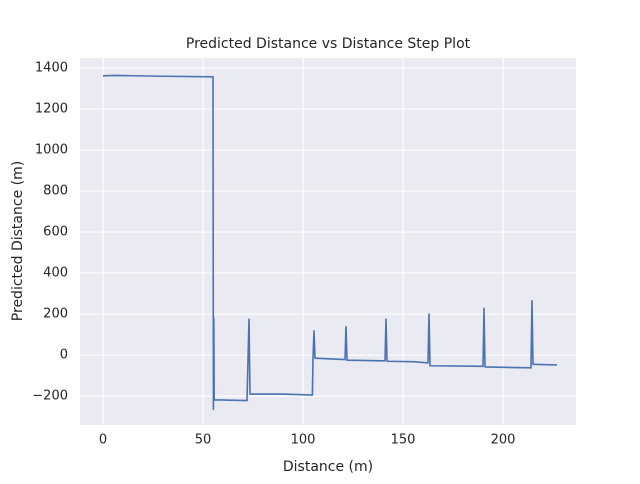 Image resolution: width=640 pixels, height=484 pixels. What do you see at coordinates (64, 355) in the screenshot?
I see `y-tick-label: 0` at bounding box center [64, 355].